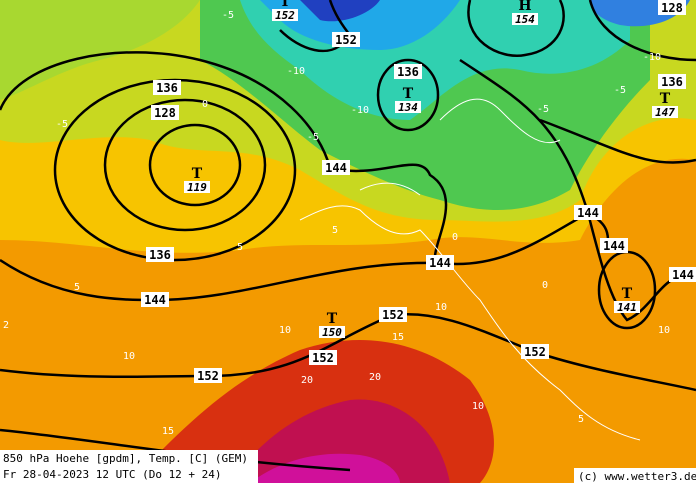 This screenshot has width=696, height=483. I want to click on crimson-zone, so click(340, 441).